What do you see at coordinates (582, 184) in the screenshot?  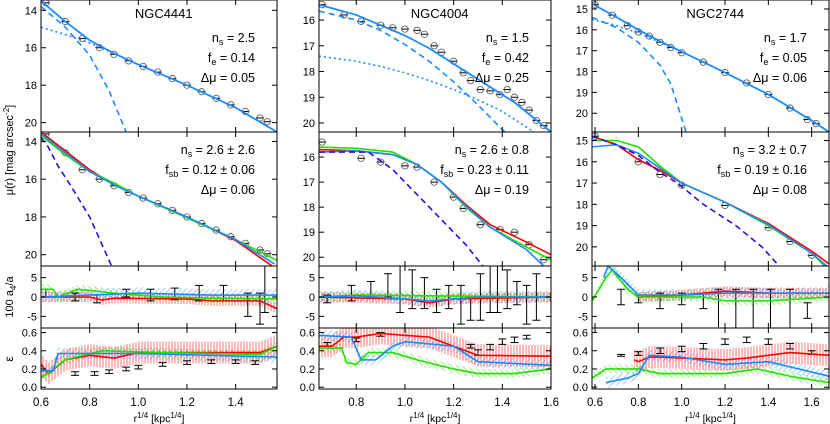 I see `y-tick-label: 17` at bounding box center [582, 184].